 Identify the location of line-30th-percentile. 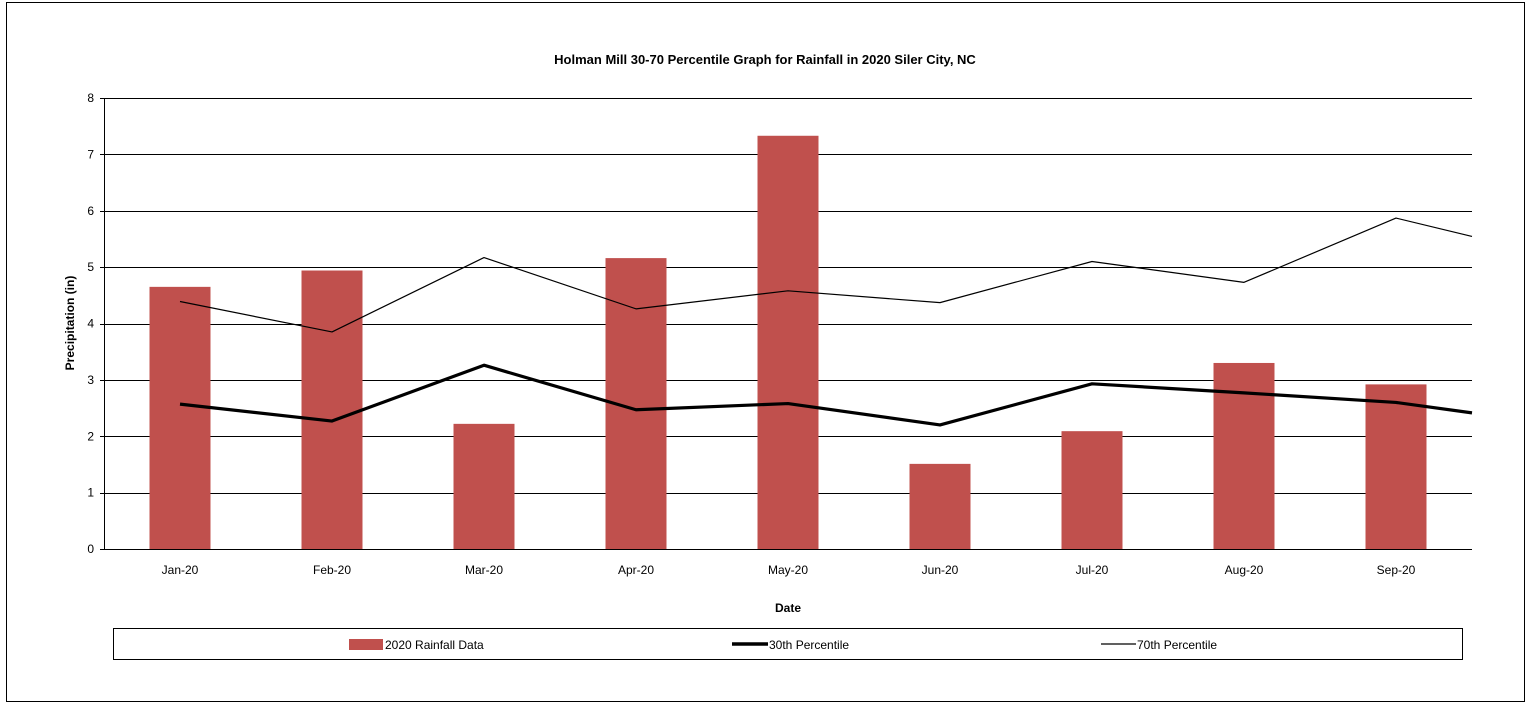
(826, 395).